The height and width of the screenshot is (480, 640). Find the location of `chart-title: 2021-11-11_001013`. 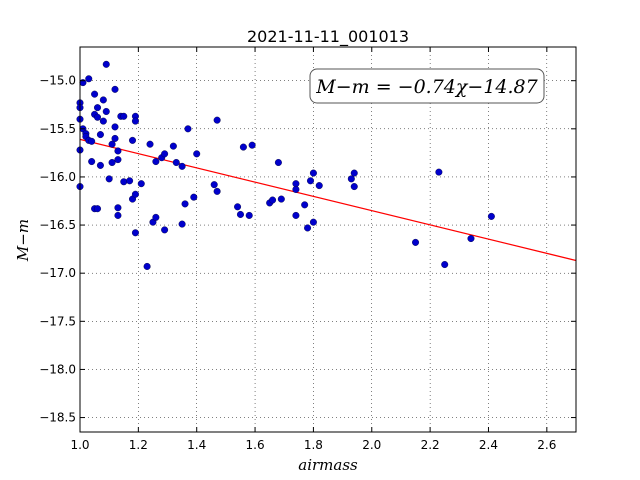

chart-title: 2021-11-11_001013 is located at coordinates (328, 37).